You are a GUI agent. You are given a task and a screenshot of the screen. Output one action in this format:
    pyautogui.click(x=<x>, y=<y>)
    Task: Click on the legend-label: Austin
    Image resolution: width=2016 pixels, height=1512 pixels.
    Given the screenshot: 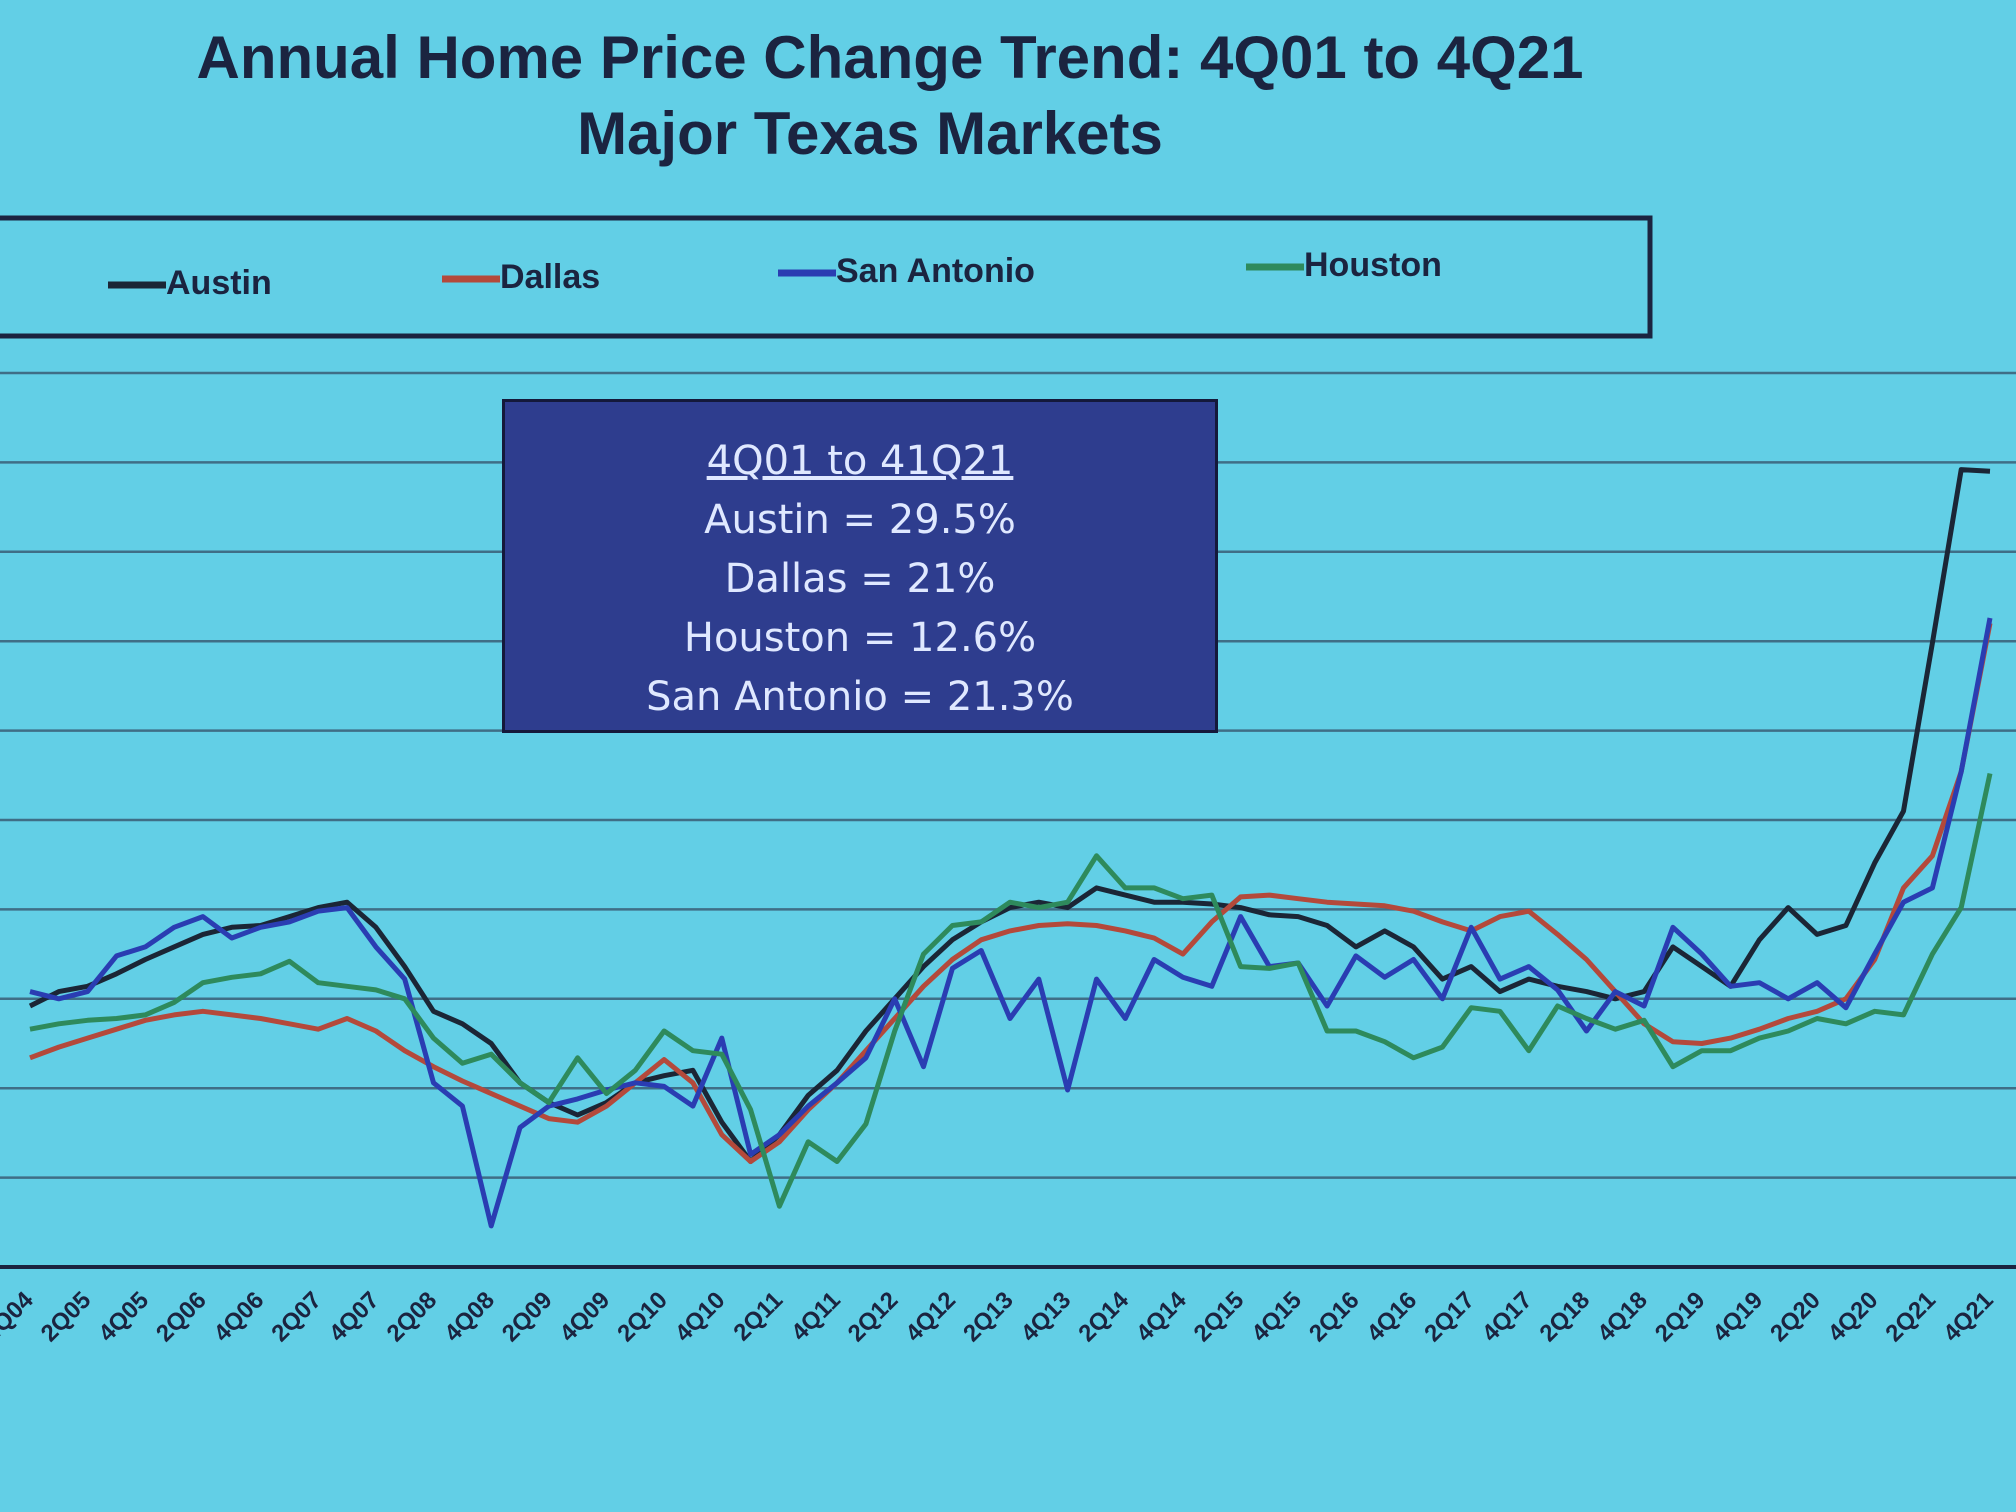 What is the action you would take?
    pyautogui.click(x=219, y=283)
    